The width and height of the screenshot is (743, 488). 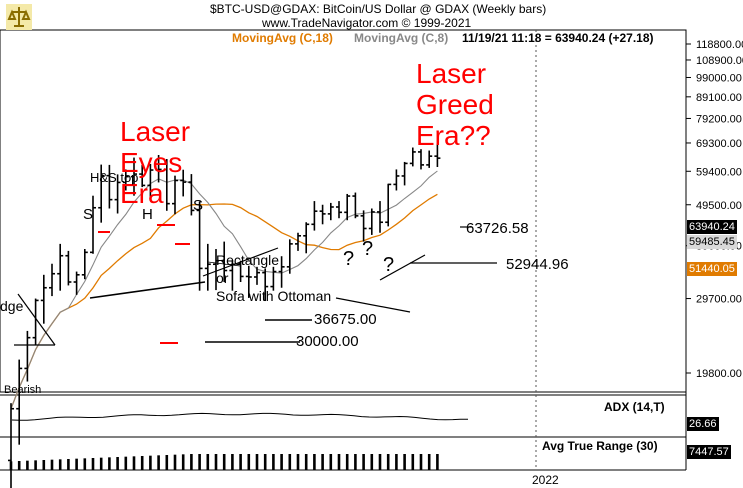 What do you see at coordinates (451, 73) in the screenshot?
I see `laser-greed-line-1: Laser` at bounding box center [451, 73].